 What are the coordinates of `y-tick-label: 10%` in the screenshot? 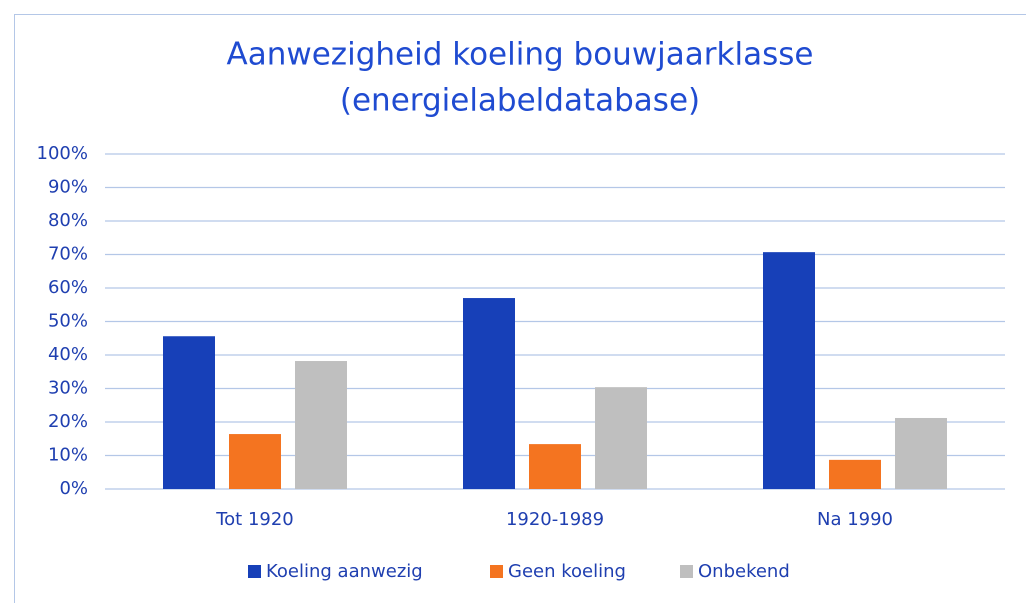 It's located at (68, 455).